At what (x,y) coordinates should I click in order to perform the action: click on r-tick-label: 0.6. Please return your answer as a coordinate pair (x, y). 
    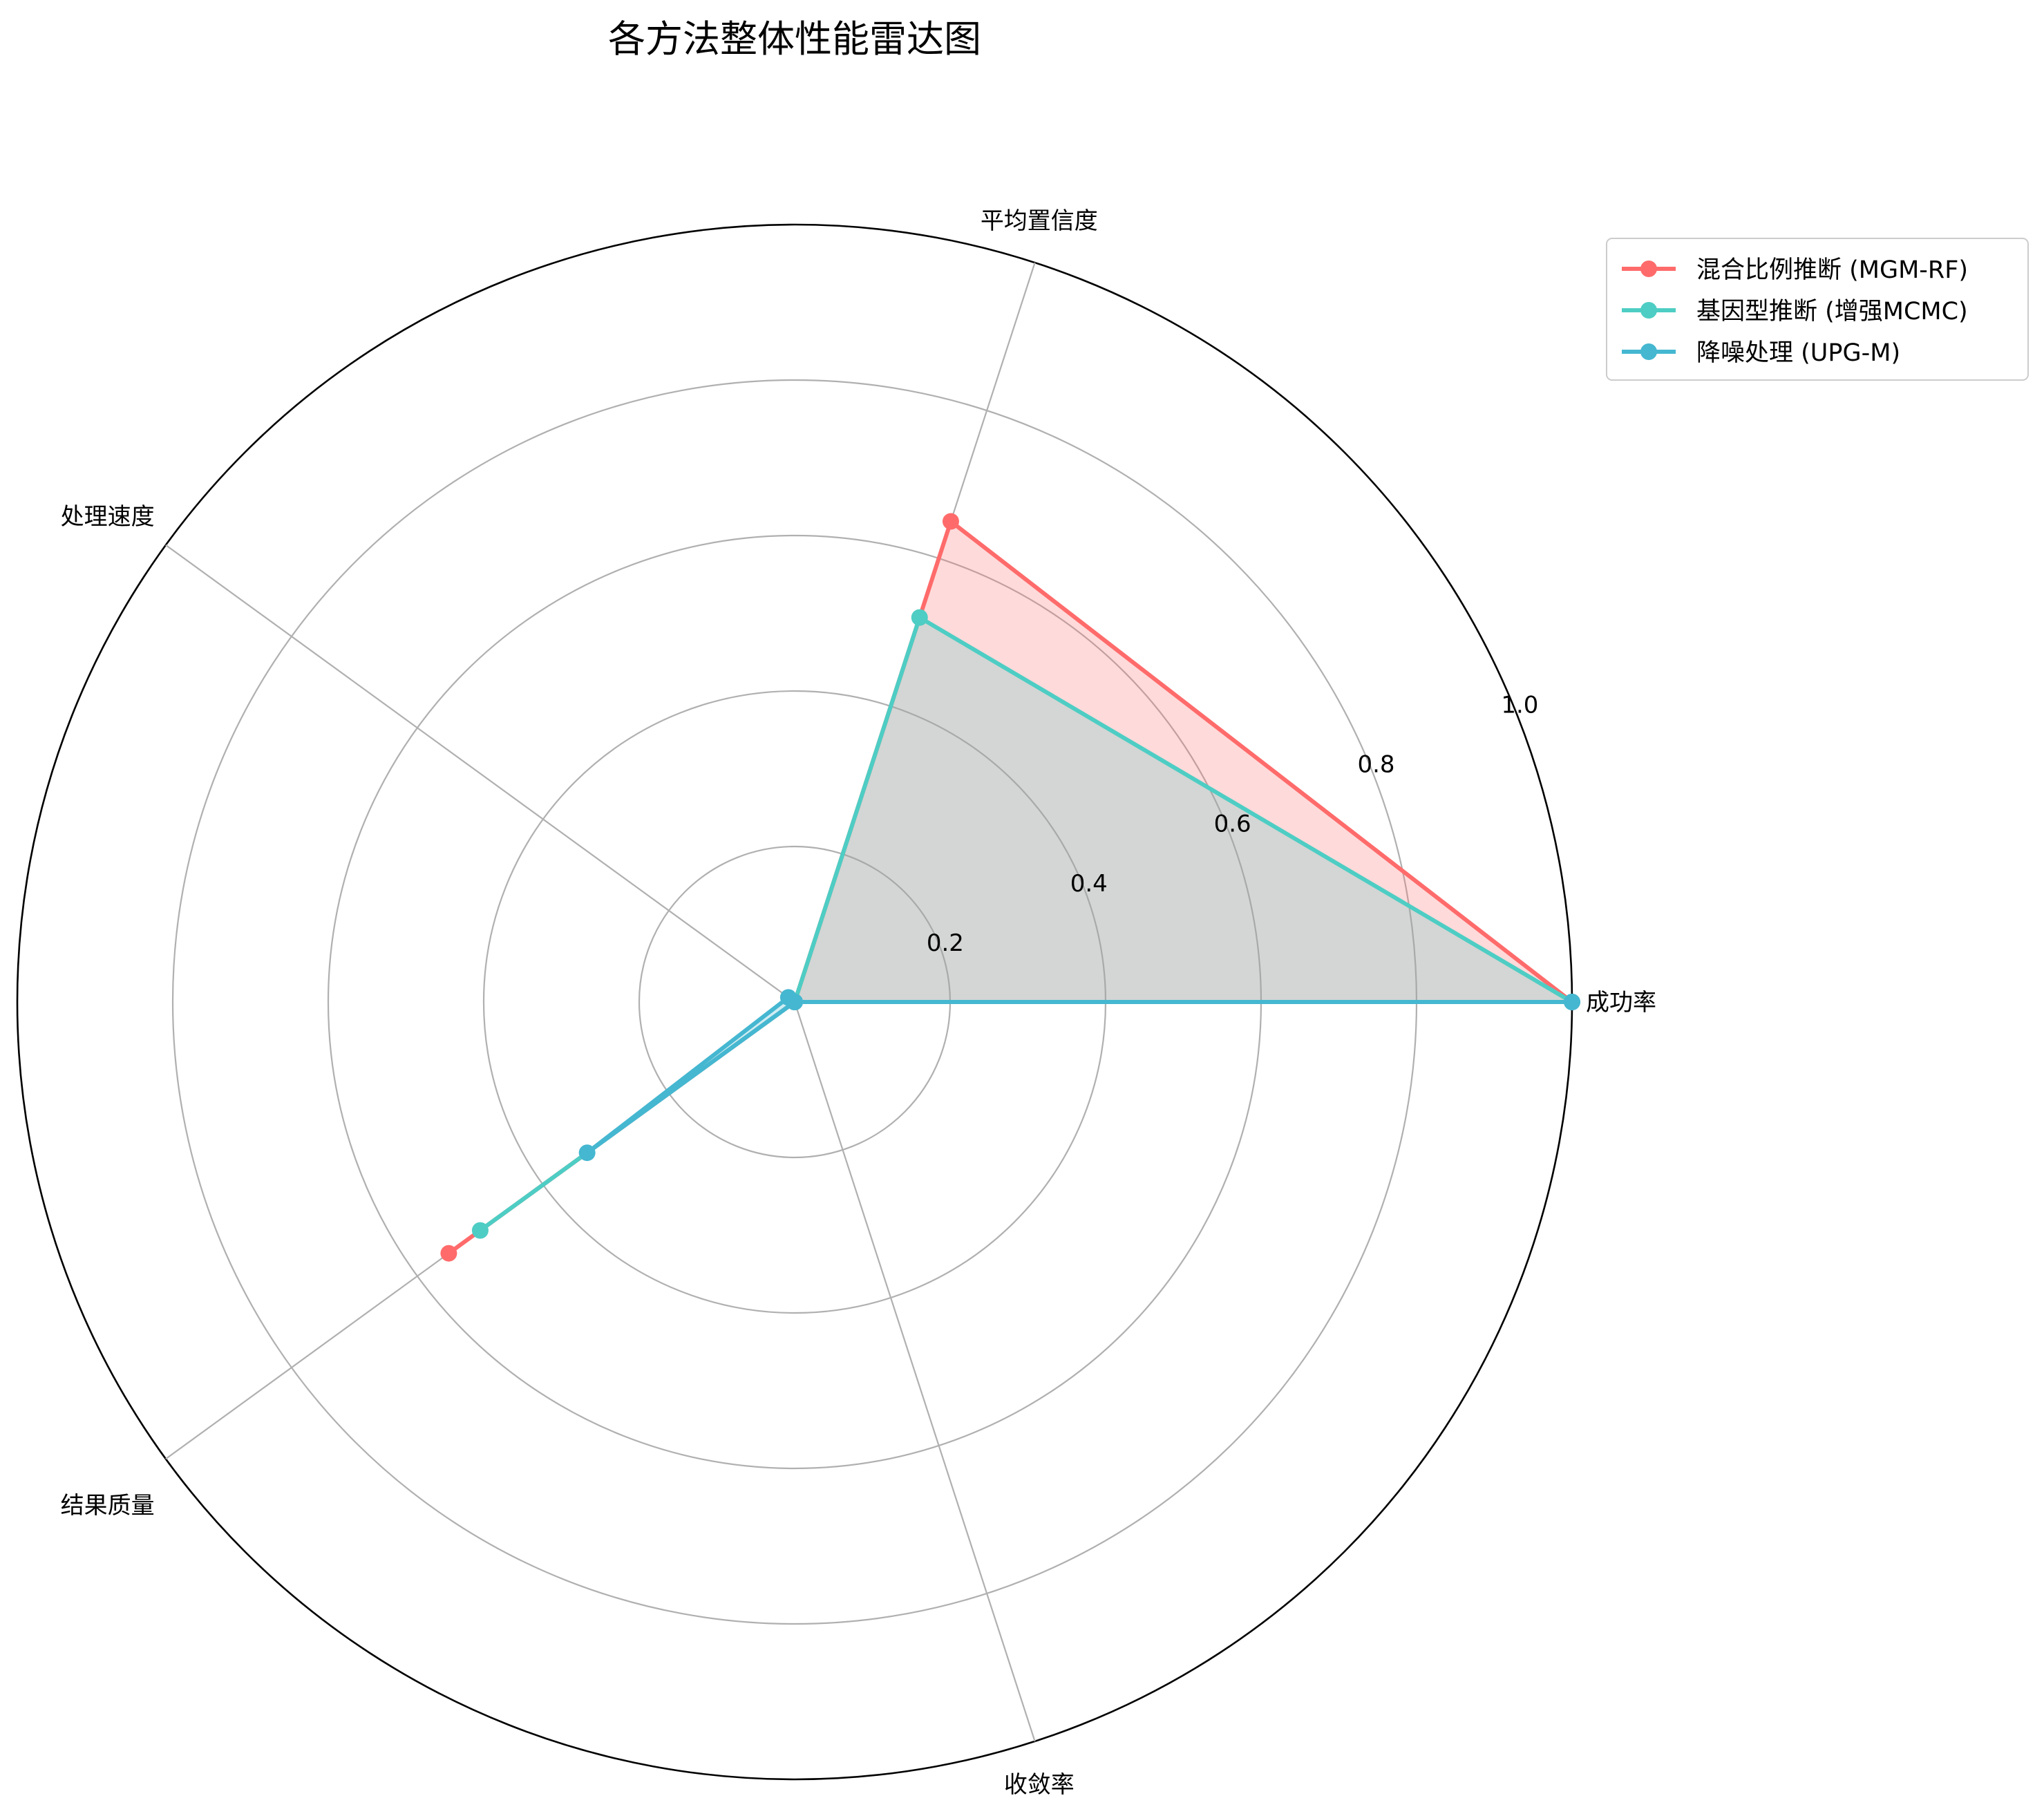
    Looking at the image, I should click on (1232, 824).